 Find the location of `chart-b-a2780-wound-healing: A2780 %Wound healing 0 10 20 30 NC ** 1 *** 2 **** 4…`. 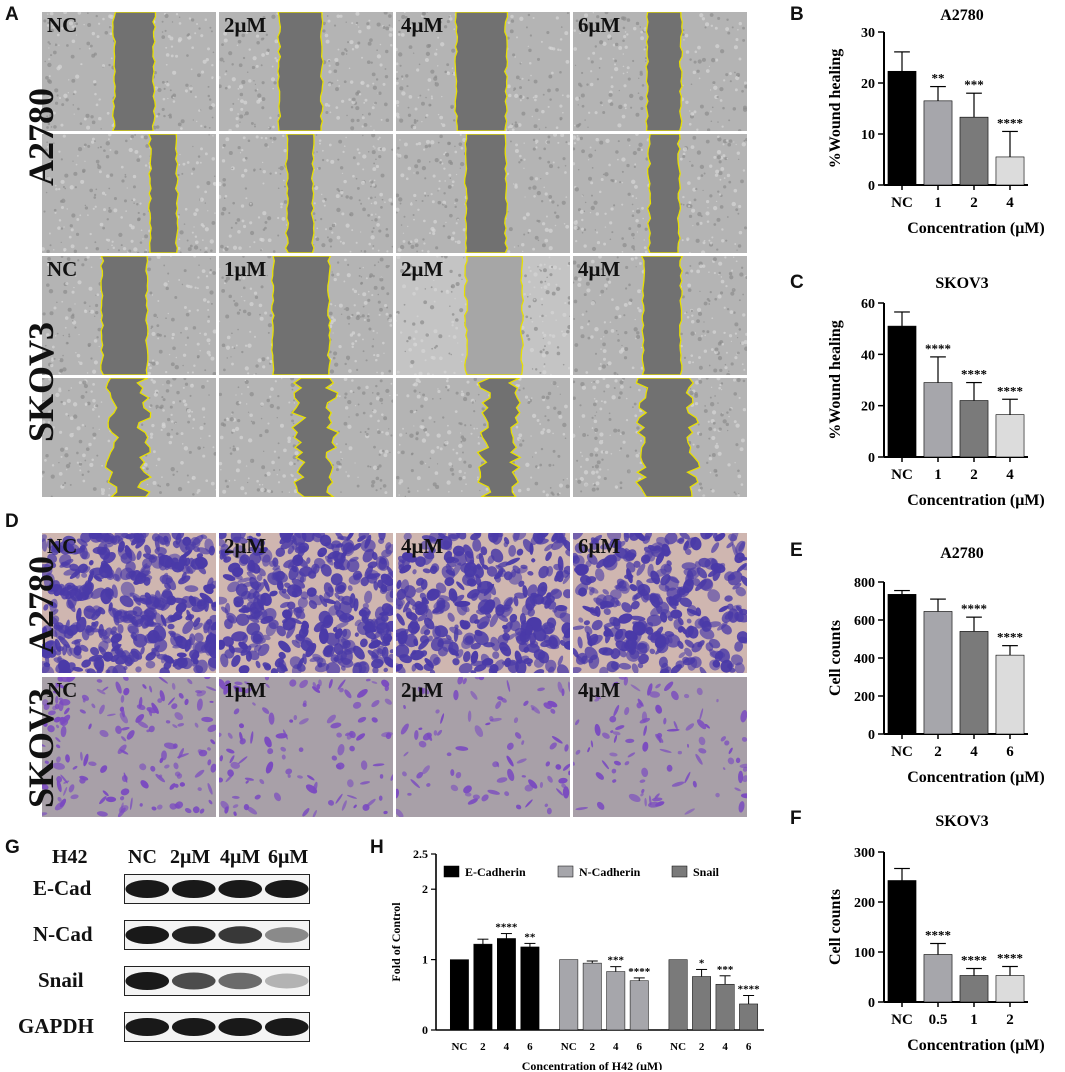

chart-b-a2780-wound-healing: A2780 %Wound healing 0 10 20 30 NC ** 1 *** 2 **** 4… is located at coordinates (936, 122).